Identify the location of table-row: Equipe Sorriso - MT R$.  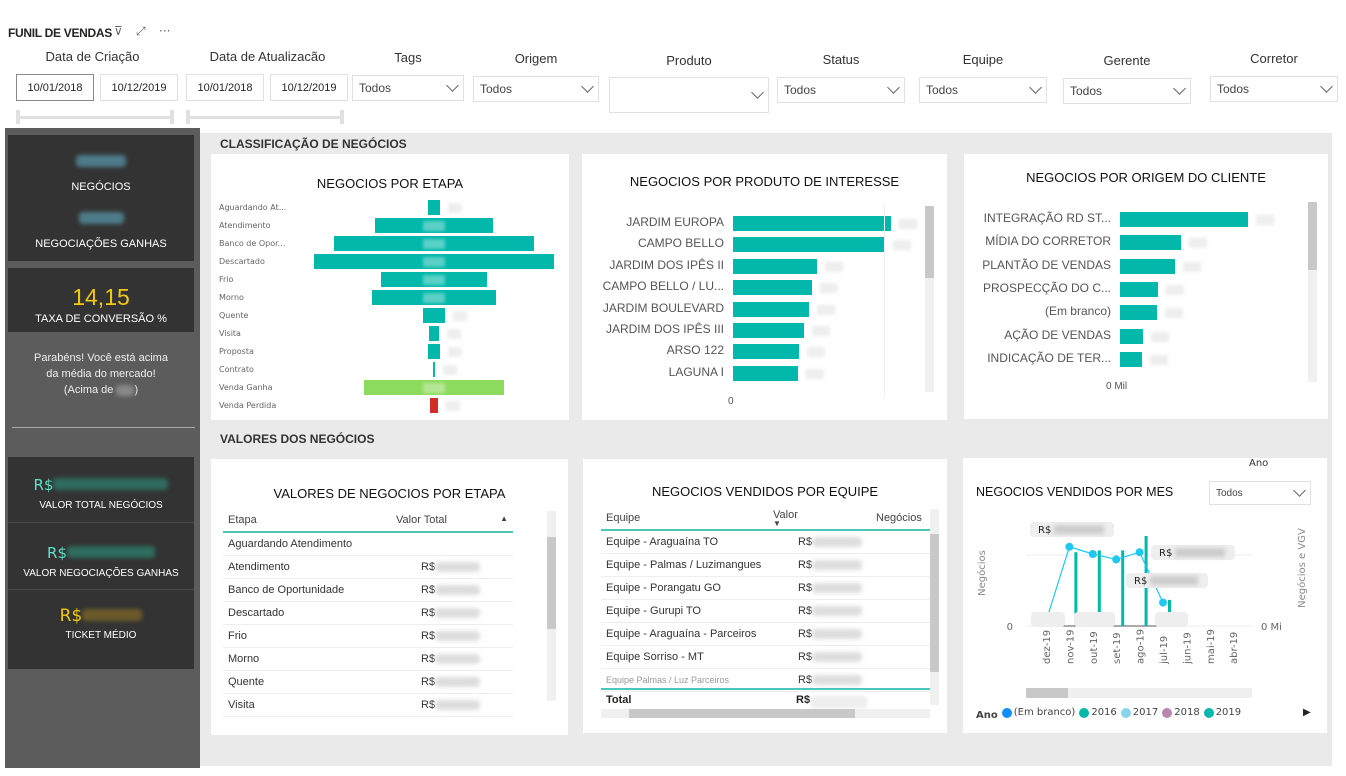
(765, 657).